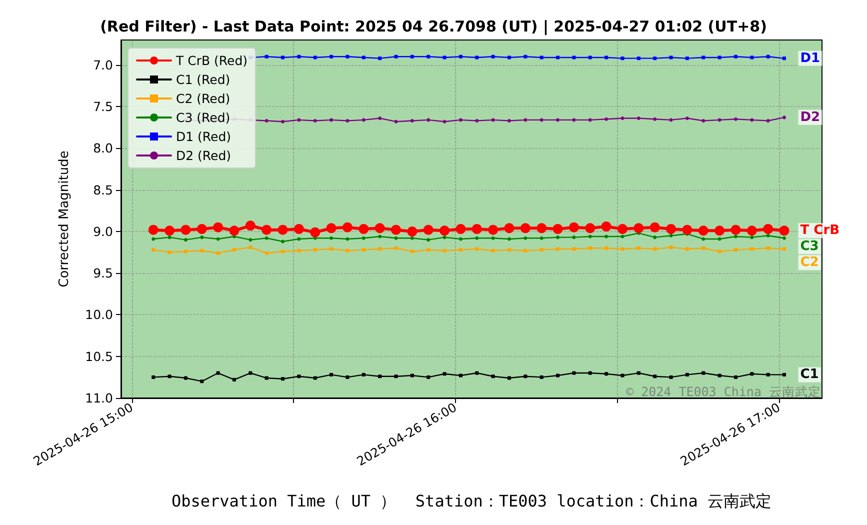 The height and width of the screenshot is (525, 867). I want to click on x-axis-title: Observation Time（ UT ） Station：TE003 location：China 云南武定, so click(471, 501).